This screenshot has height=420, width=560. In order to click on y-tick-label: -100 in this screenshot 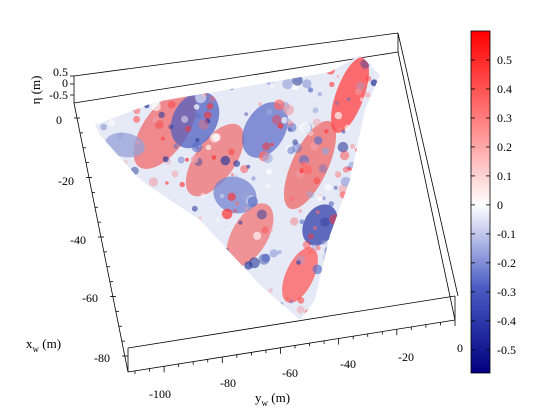, I will do `click(160, 394)`.